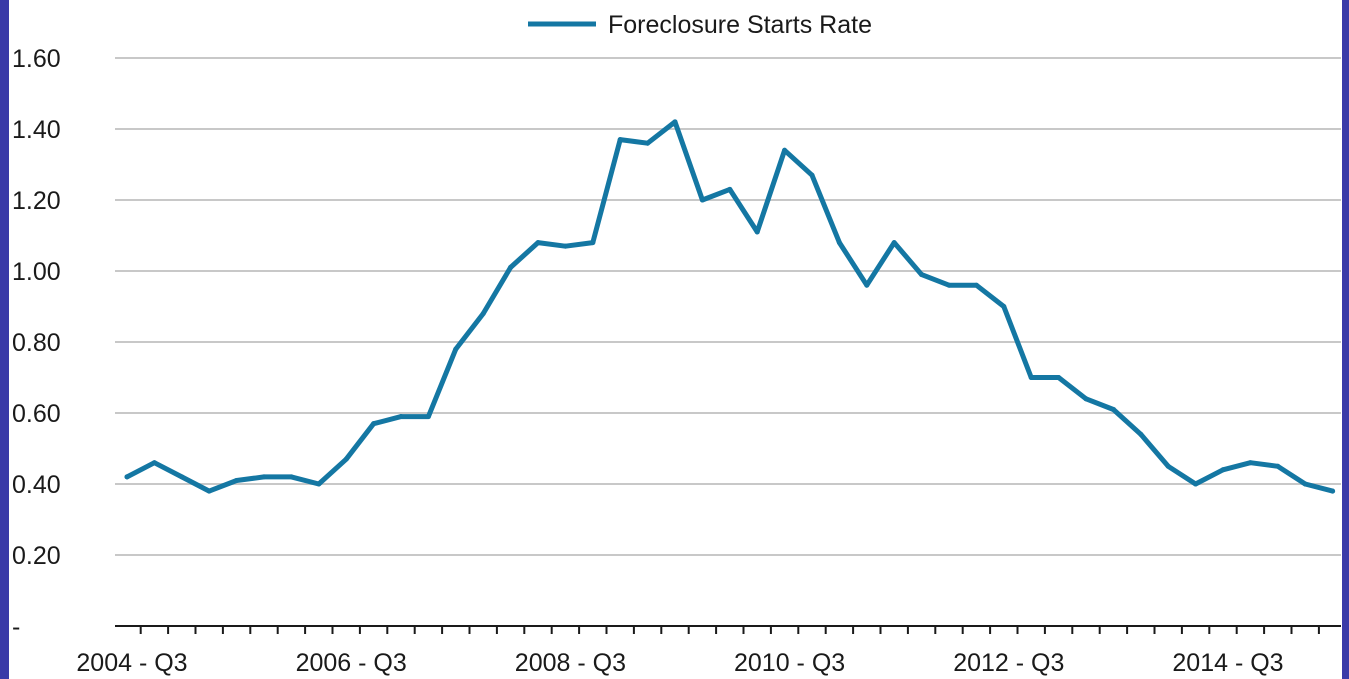  Describe the element at coordinates (36, 414) in the screenshot. I see `y-tick-label: 0.60` at that location.